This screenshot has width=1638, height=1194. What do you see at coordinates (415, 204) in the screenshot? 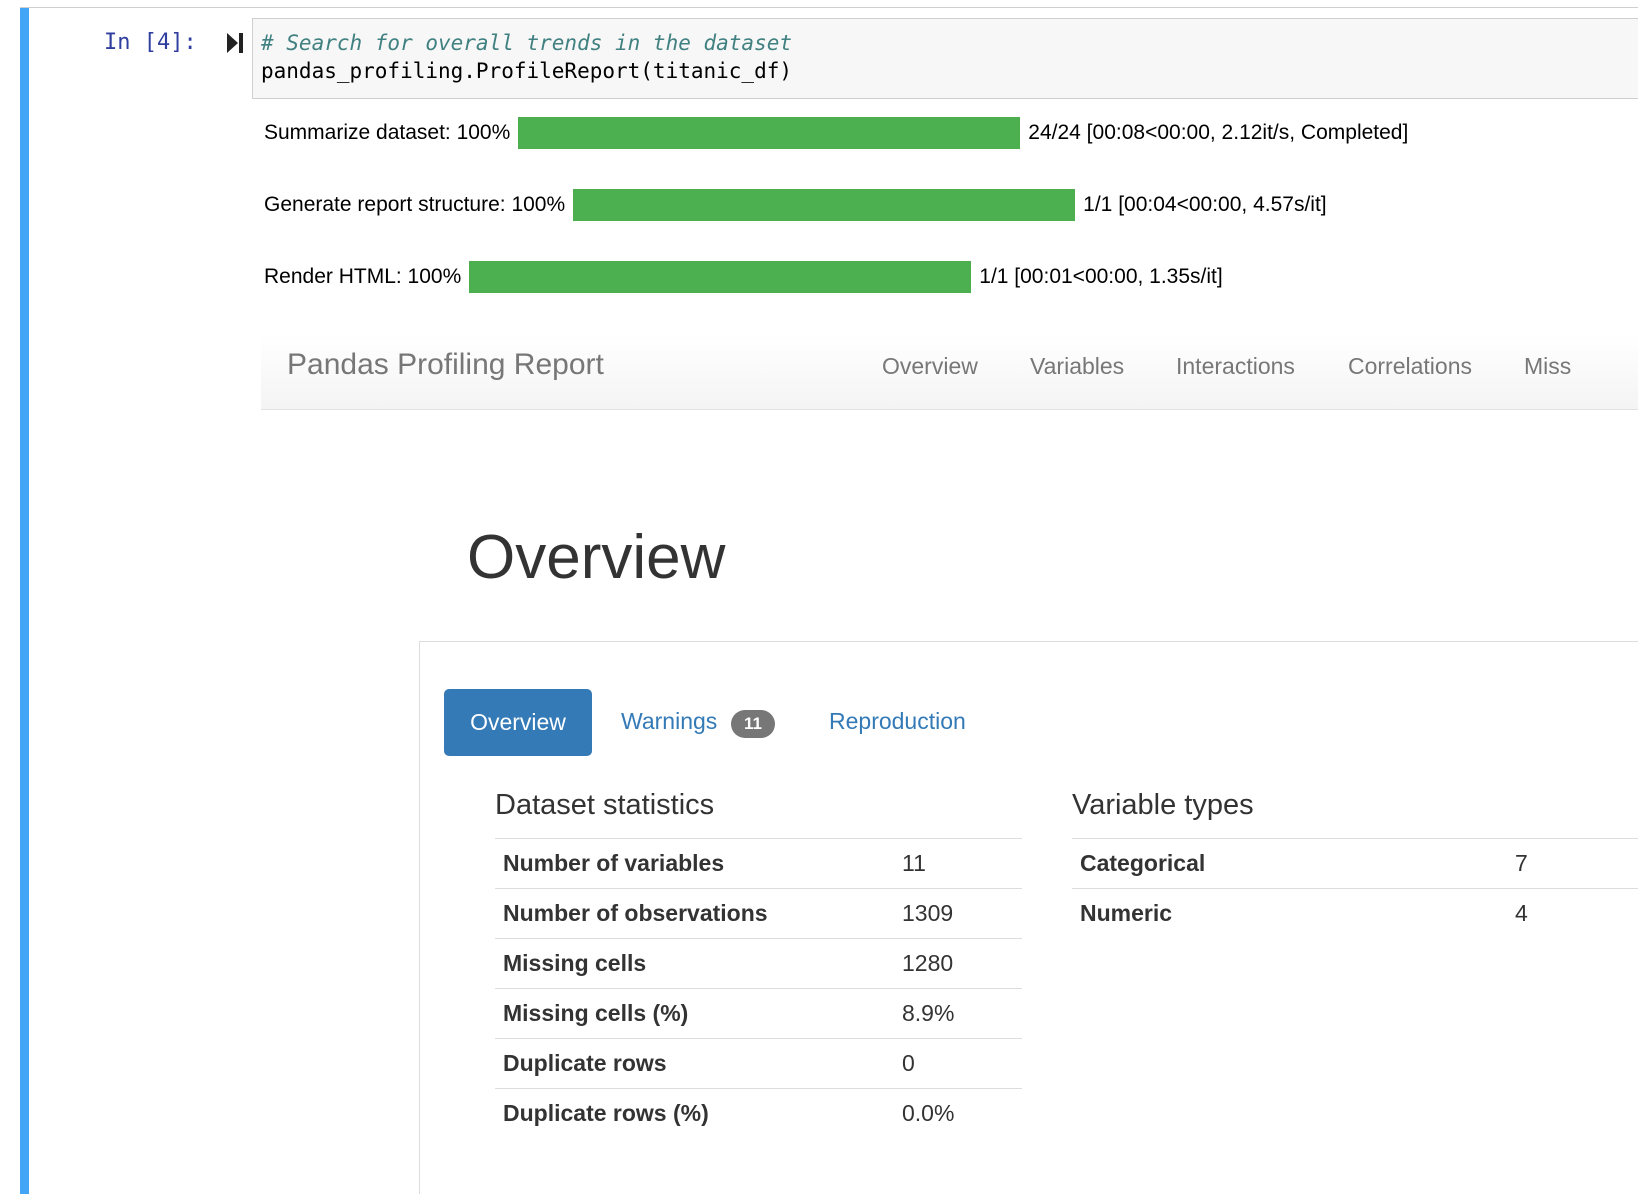
I see `progress-label: Generate report structure: 100%` at bounding box center [415, 204].